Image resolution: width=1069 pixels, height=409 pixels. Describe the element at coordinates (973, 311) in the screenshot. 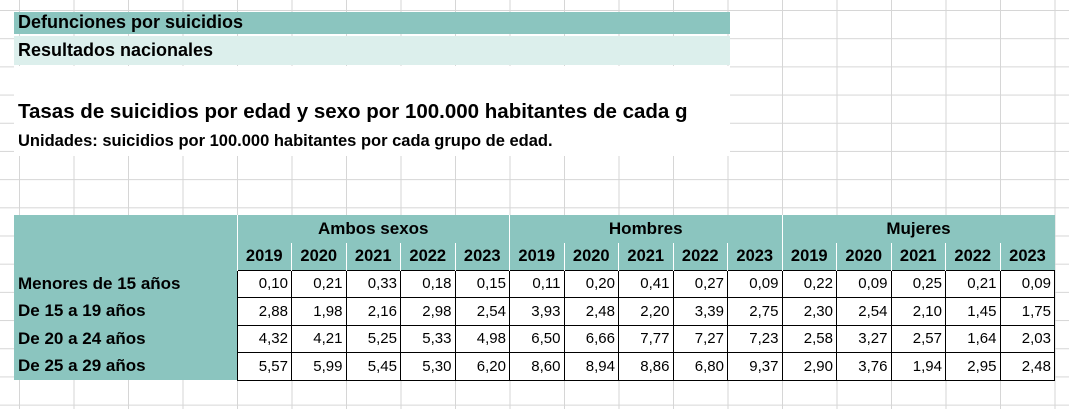

I see `value-cell: 1,45` at that location.